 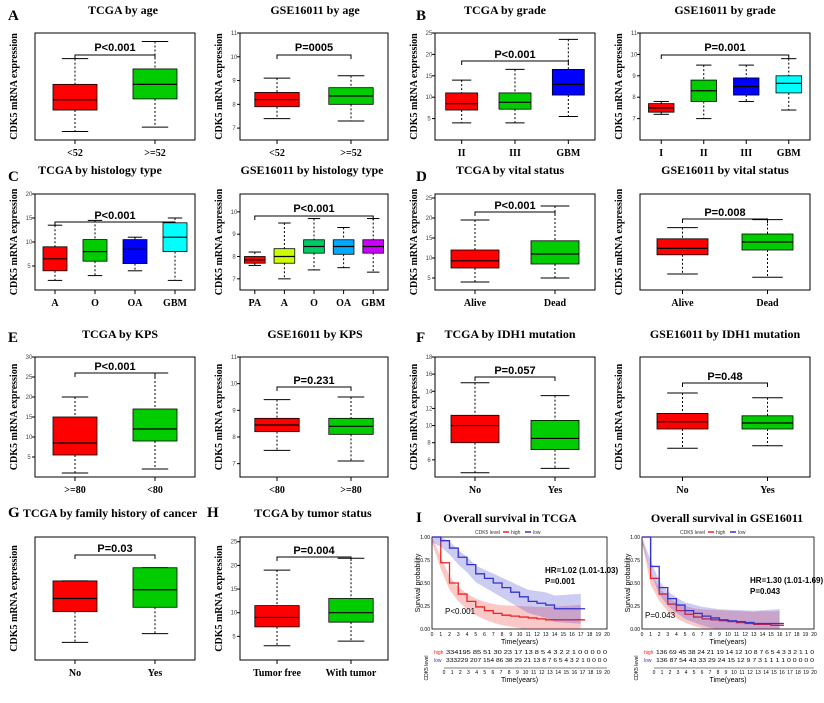 I want to click on risk-x-tick-label: 17, so click(x=790, y=673).